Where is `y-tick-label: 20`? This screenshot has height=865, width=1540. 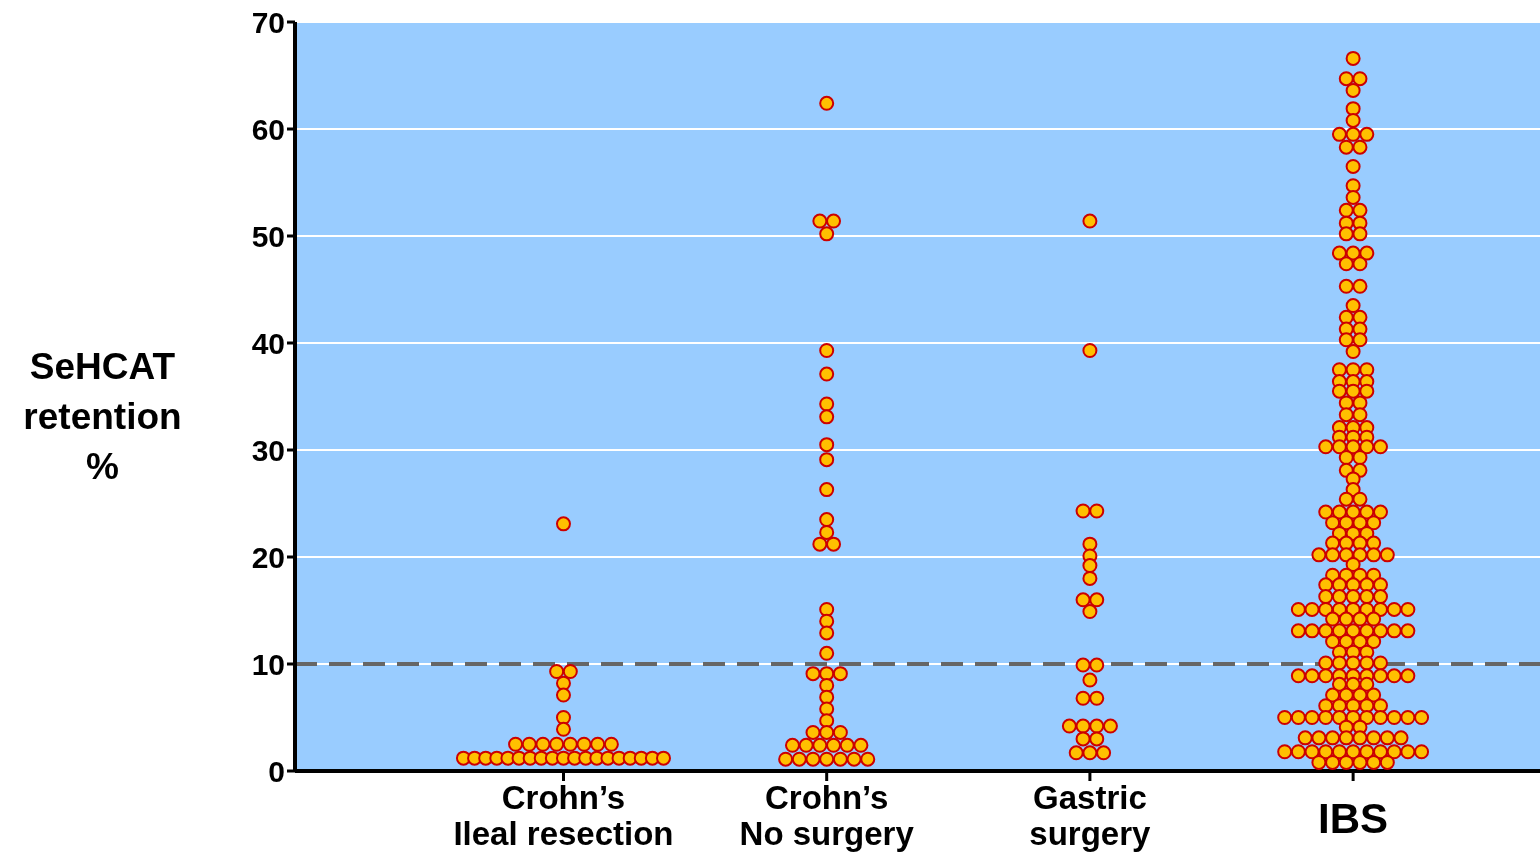 y-tick-label: 20 is located at coordinates (268, 557).